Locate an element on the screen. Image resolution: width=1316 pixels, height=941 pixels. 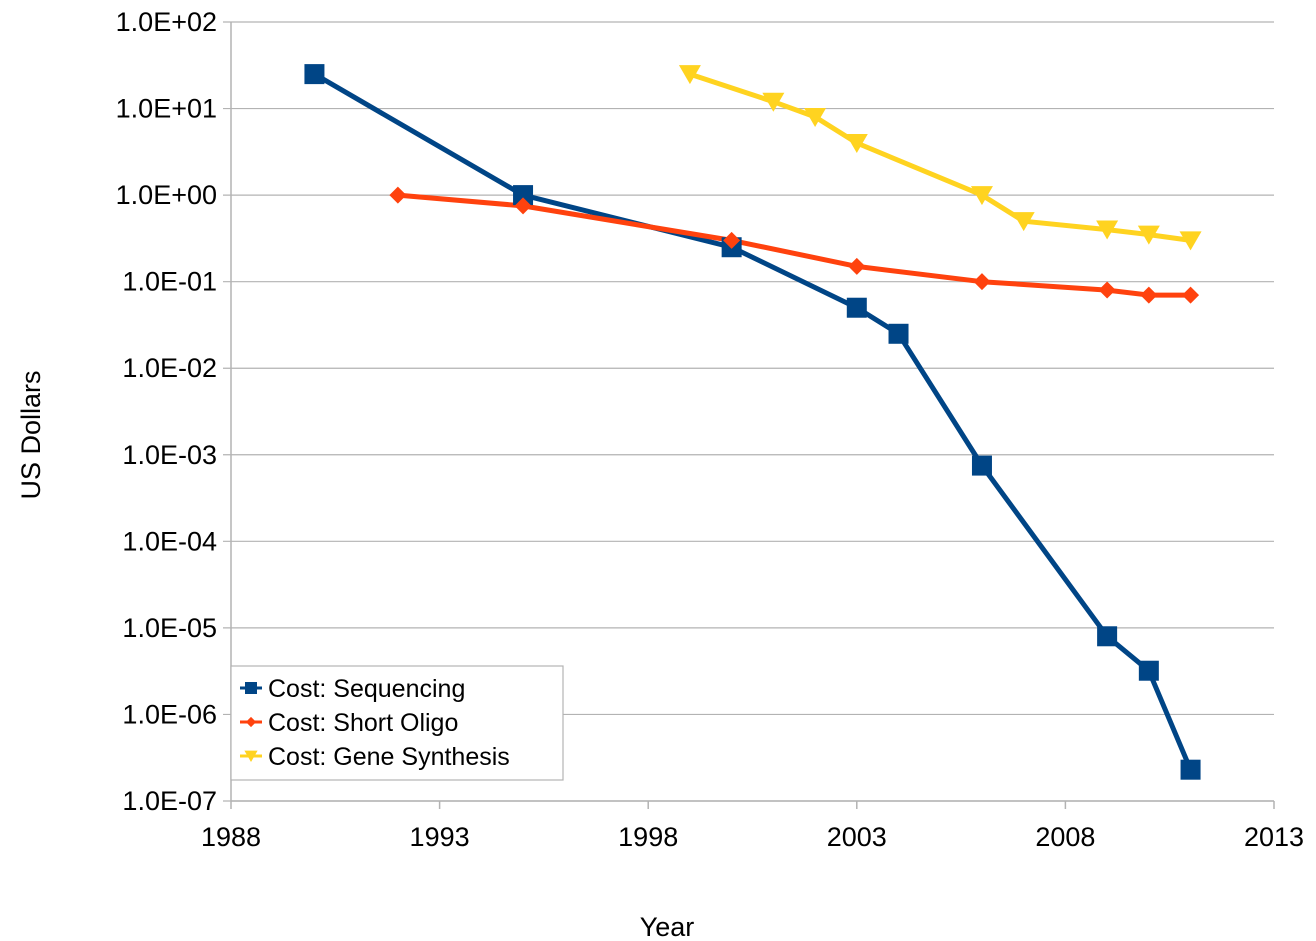
legend-marker-cost-gene-synthesis is located at coordinates (251, 756).